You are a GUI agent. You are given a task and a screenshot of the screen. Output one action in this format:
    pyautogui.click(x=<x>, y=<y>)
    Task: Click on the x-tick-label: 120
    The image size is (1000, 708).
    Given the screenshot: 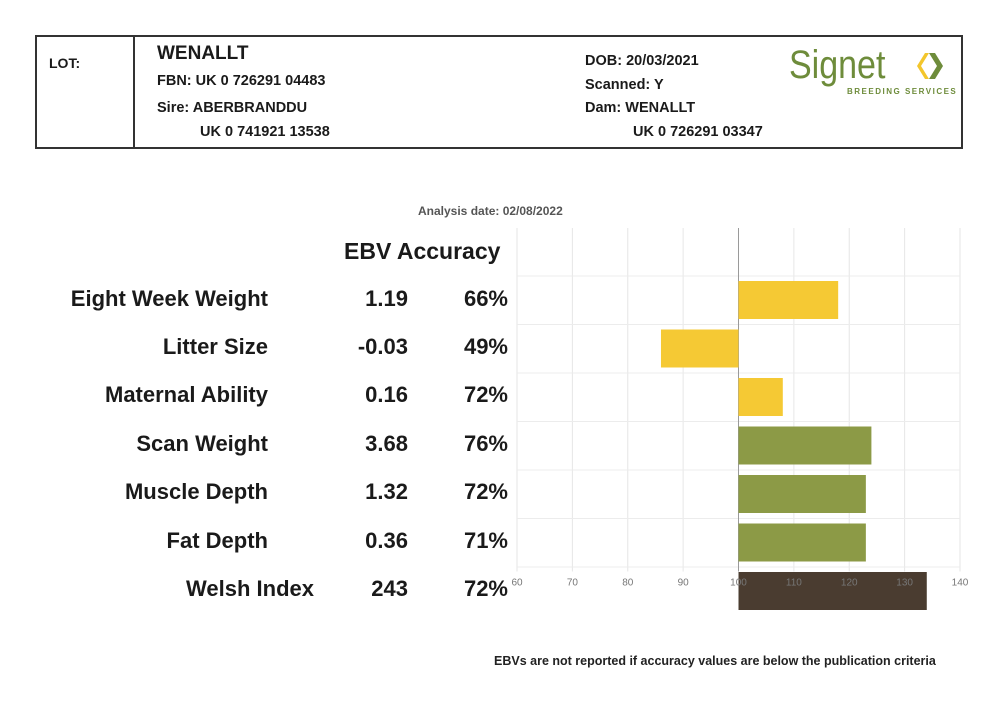 What is the action you would take?
    pyautogui.click(x=849, y=583)
    